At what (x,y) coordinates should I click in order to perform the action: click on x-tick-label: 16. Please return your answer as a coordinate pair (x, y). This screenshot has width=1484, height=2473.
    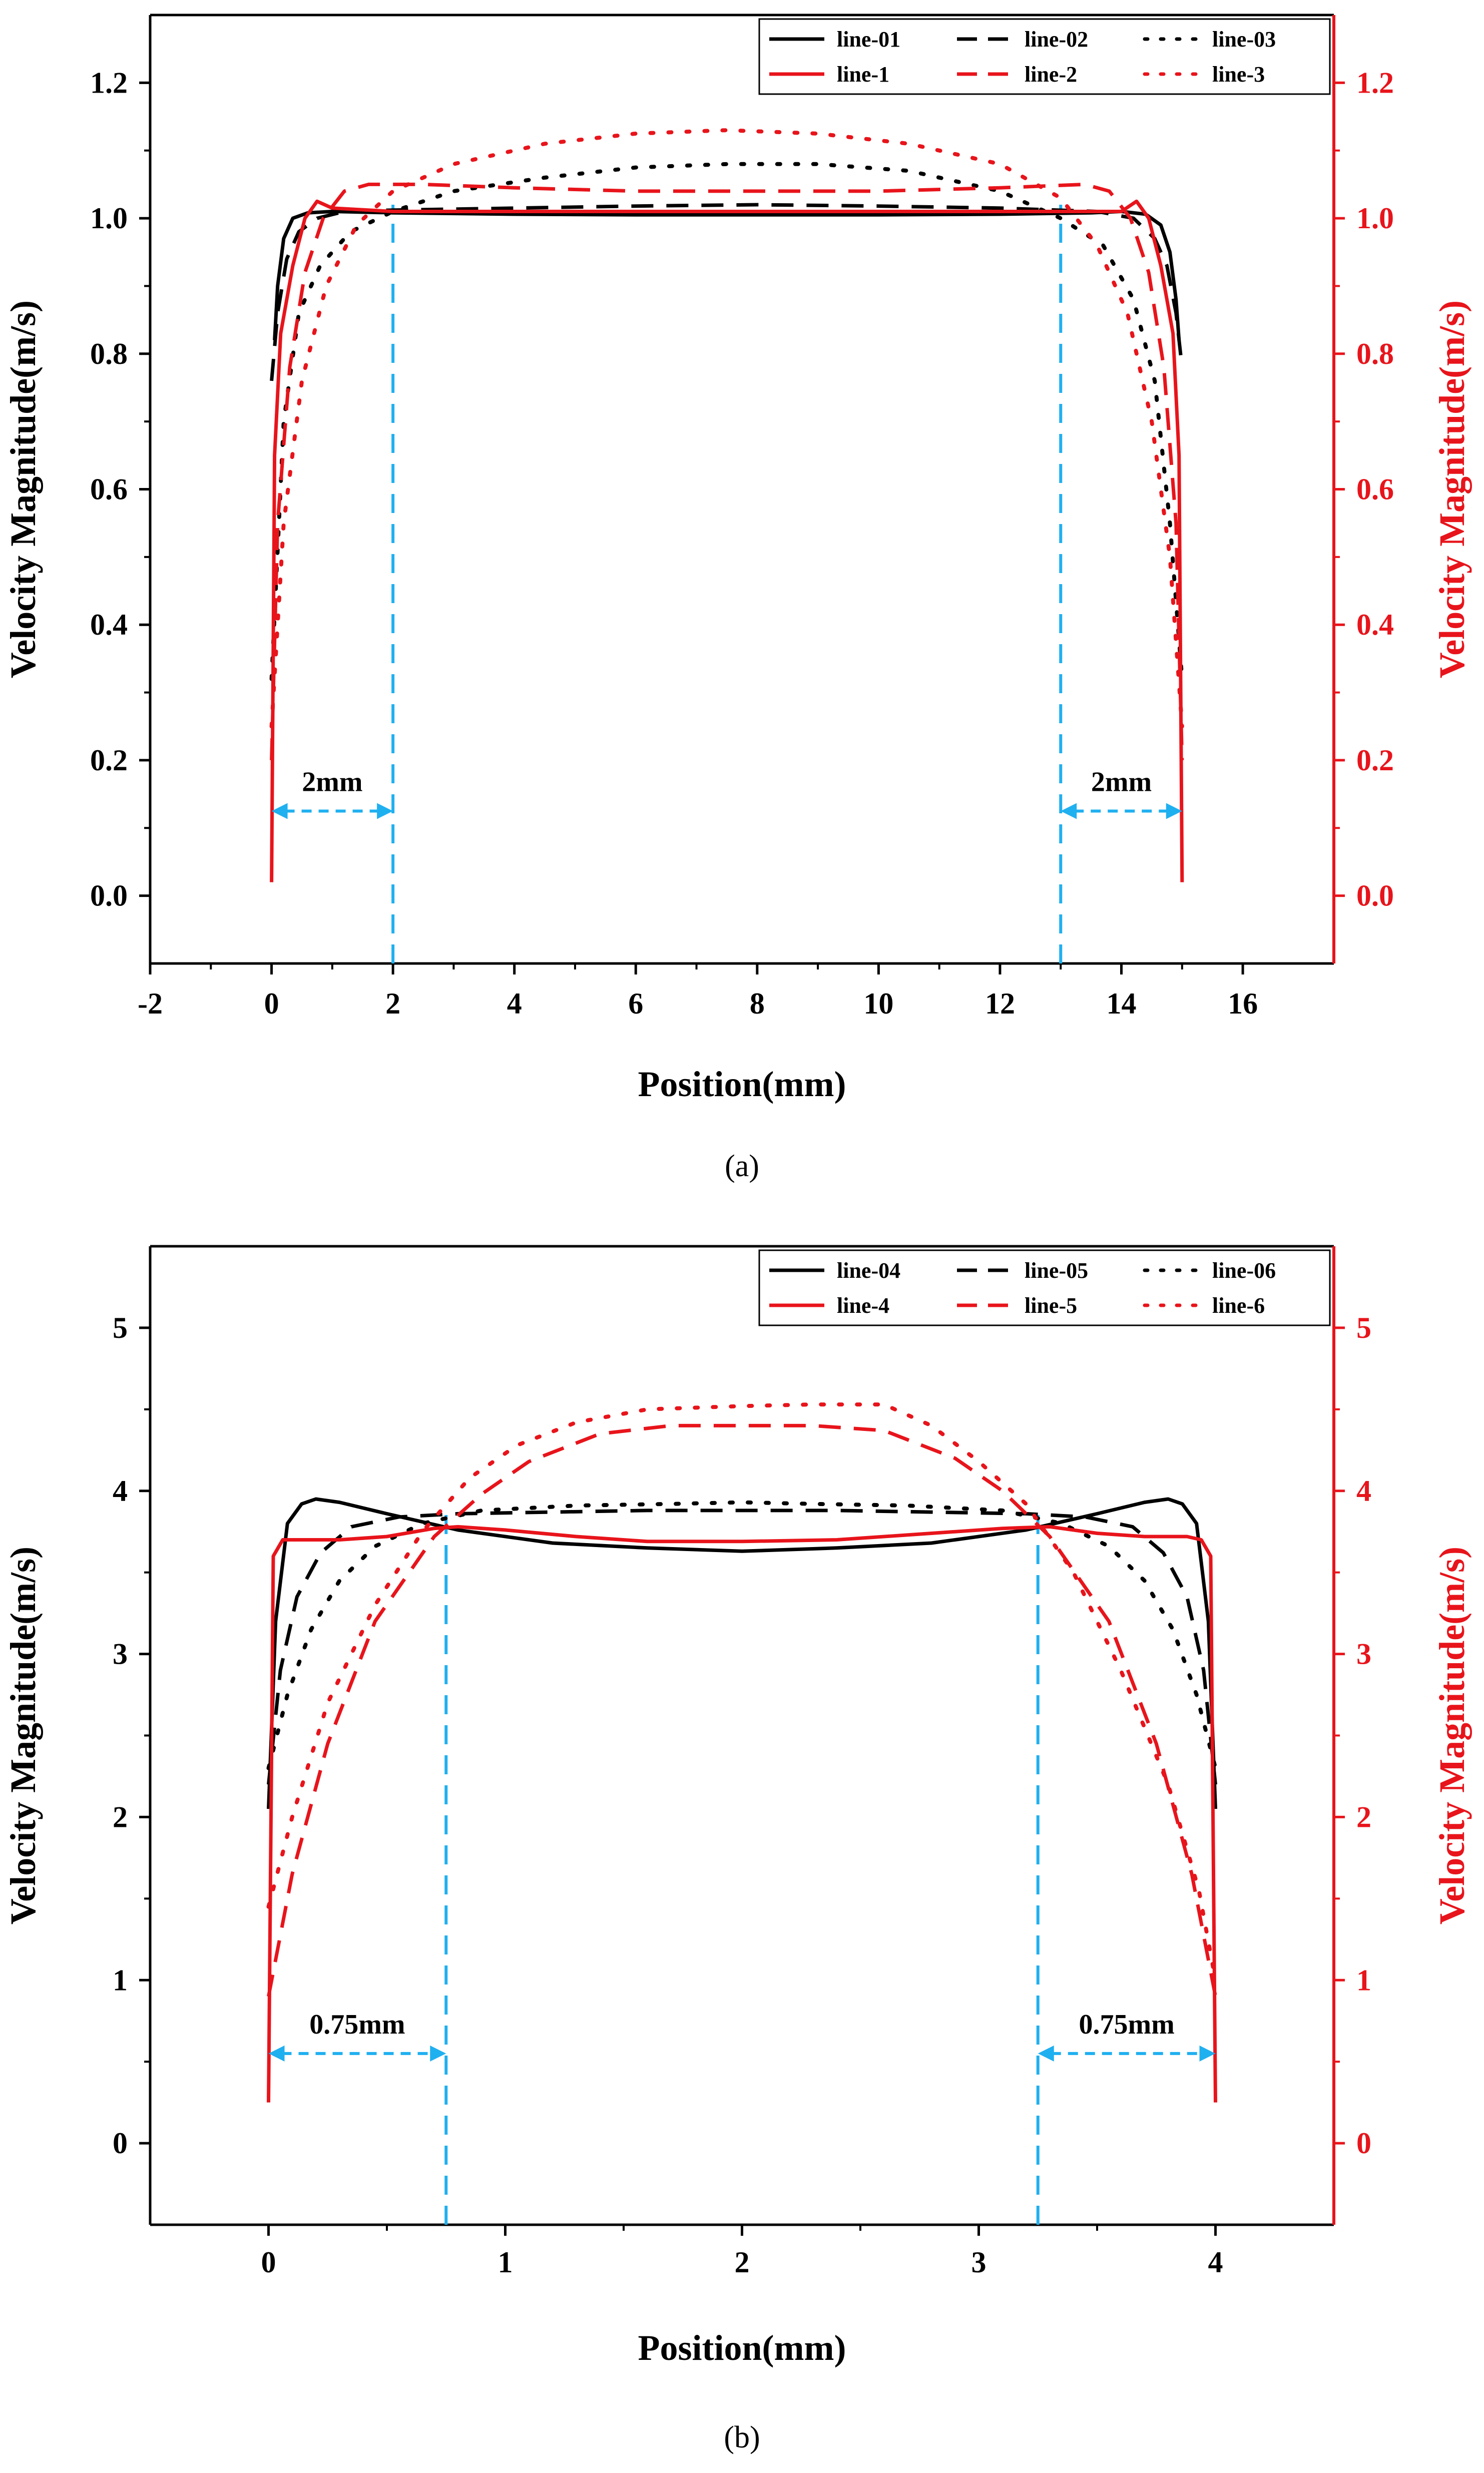
    Looking at the image, I should click on (1243, 1003).